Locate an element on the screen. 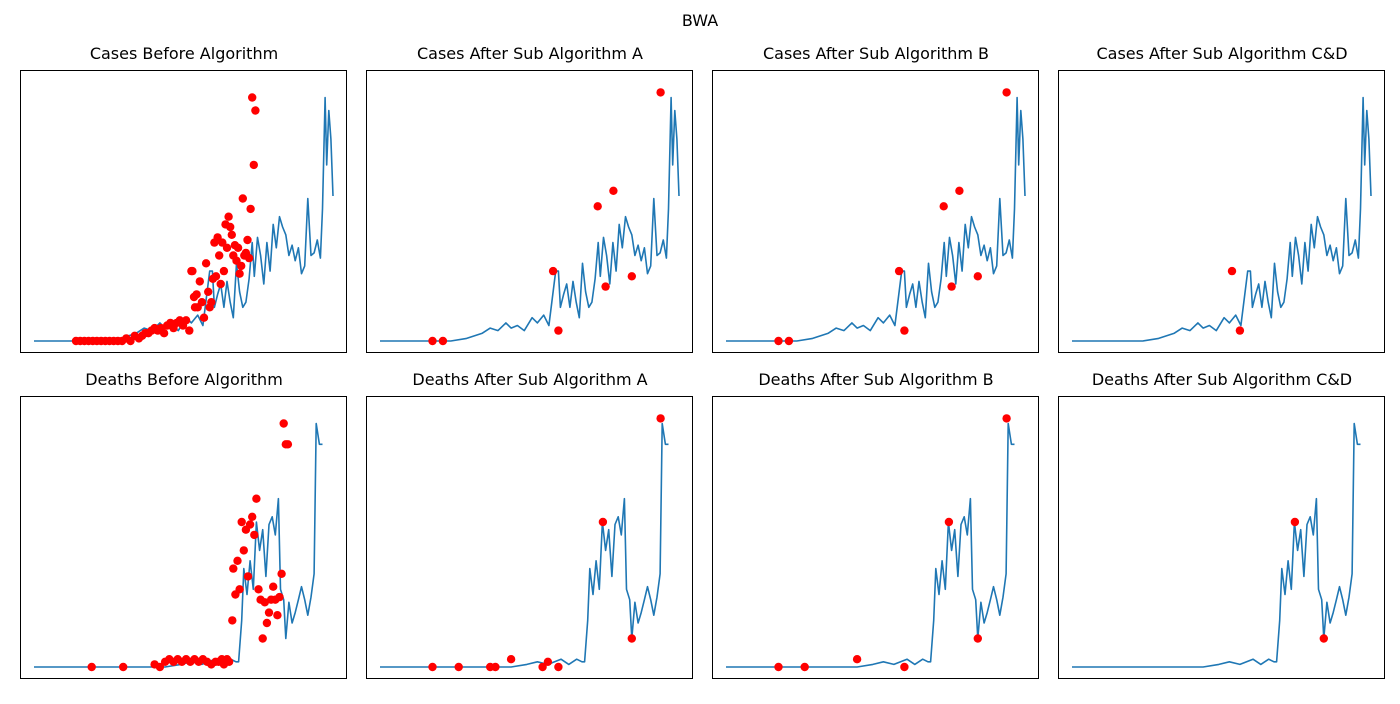 The height and width of the screenshot is (704, 1400). subplot-2: Cases After Sub Algorithm A is located at coordinates (530, 211).